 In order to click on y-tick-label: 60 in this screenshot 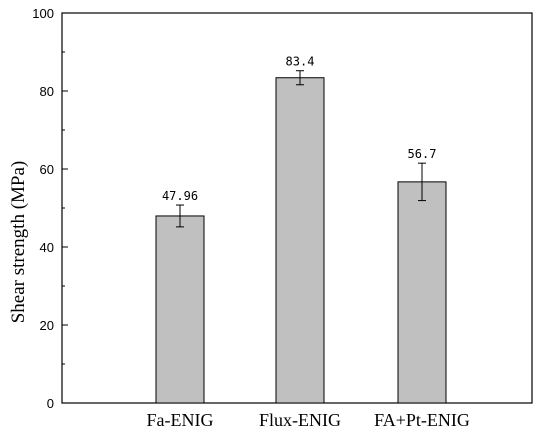, I will do `click(47, 169)`.